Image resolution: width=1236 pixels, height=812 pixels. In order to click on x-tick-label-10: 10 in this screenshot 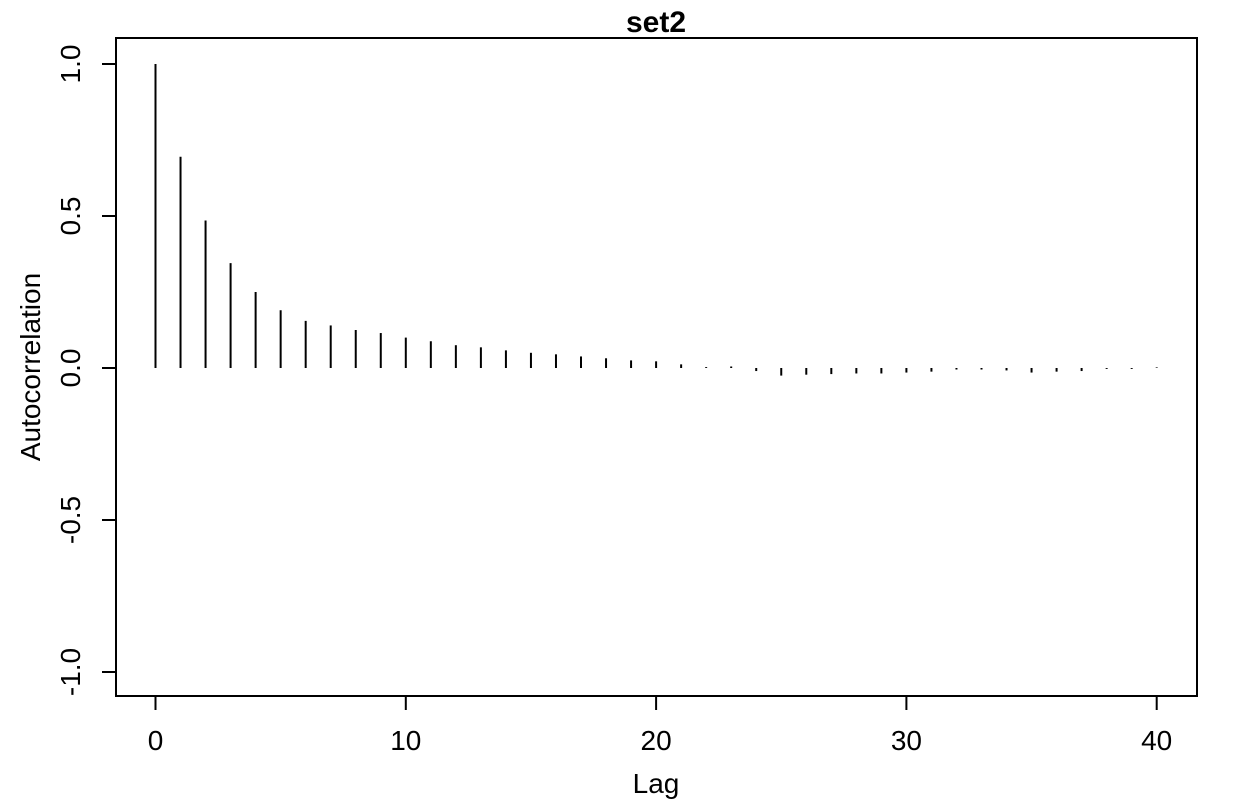, I will do `click(405, 740)`.